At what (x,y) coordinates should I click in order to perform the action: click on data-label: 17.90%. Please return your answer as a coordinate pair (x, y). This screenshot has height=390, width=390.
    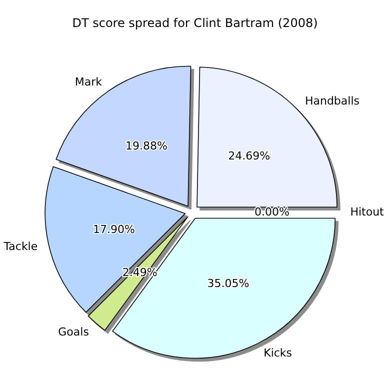
    Looking at the image, I should click on (113, 229).